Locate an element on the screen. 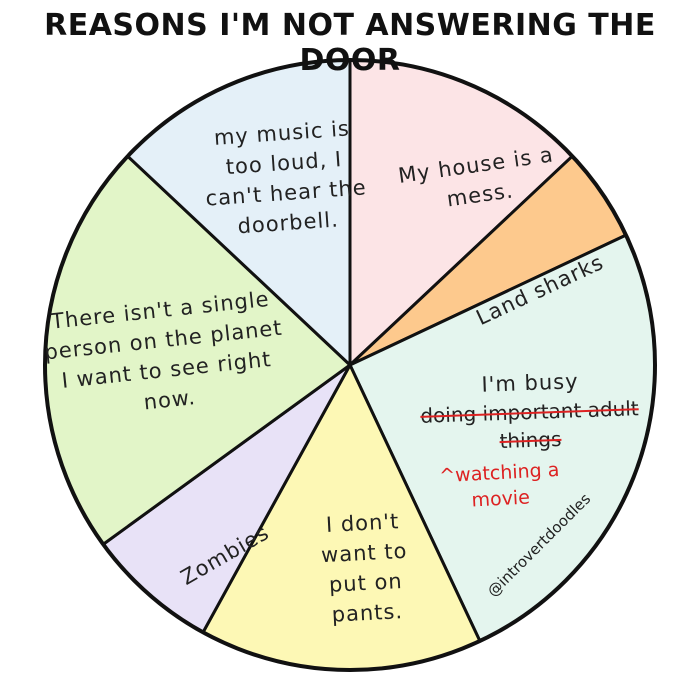  correction: ^watching a movie is located at coordinates (499, 485).